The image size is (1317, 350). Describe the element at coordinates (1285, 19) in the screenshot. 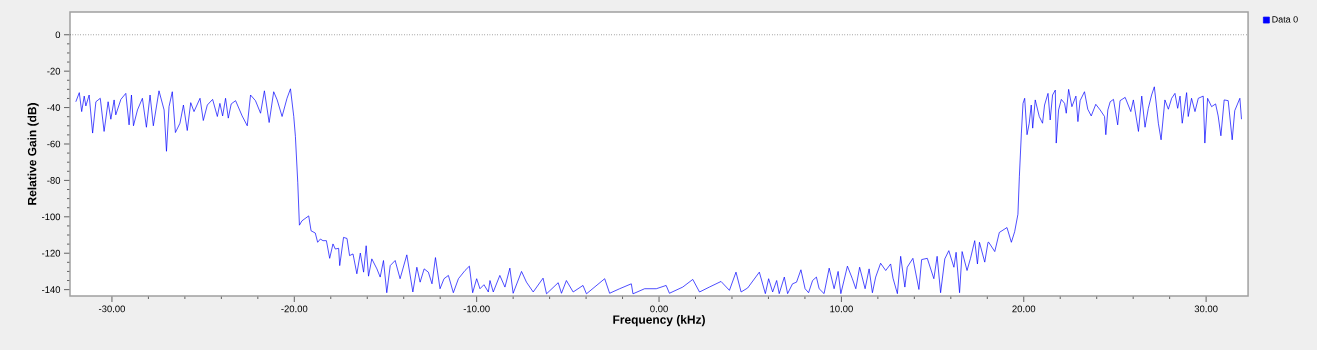

I see `legend-label: Data 0` at that location.